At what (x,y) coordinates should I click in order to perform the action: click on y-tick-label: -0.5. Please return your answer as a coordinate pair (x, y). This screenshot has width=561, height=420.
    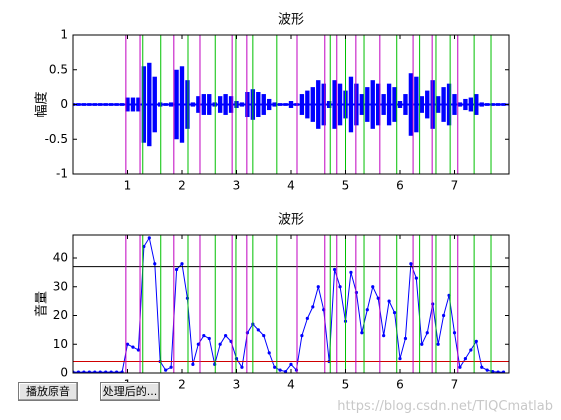
    Looking at the image, I should click on (56, 139).